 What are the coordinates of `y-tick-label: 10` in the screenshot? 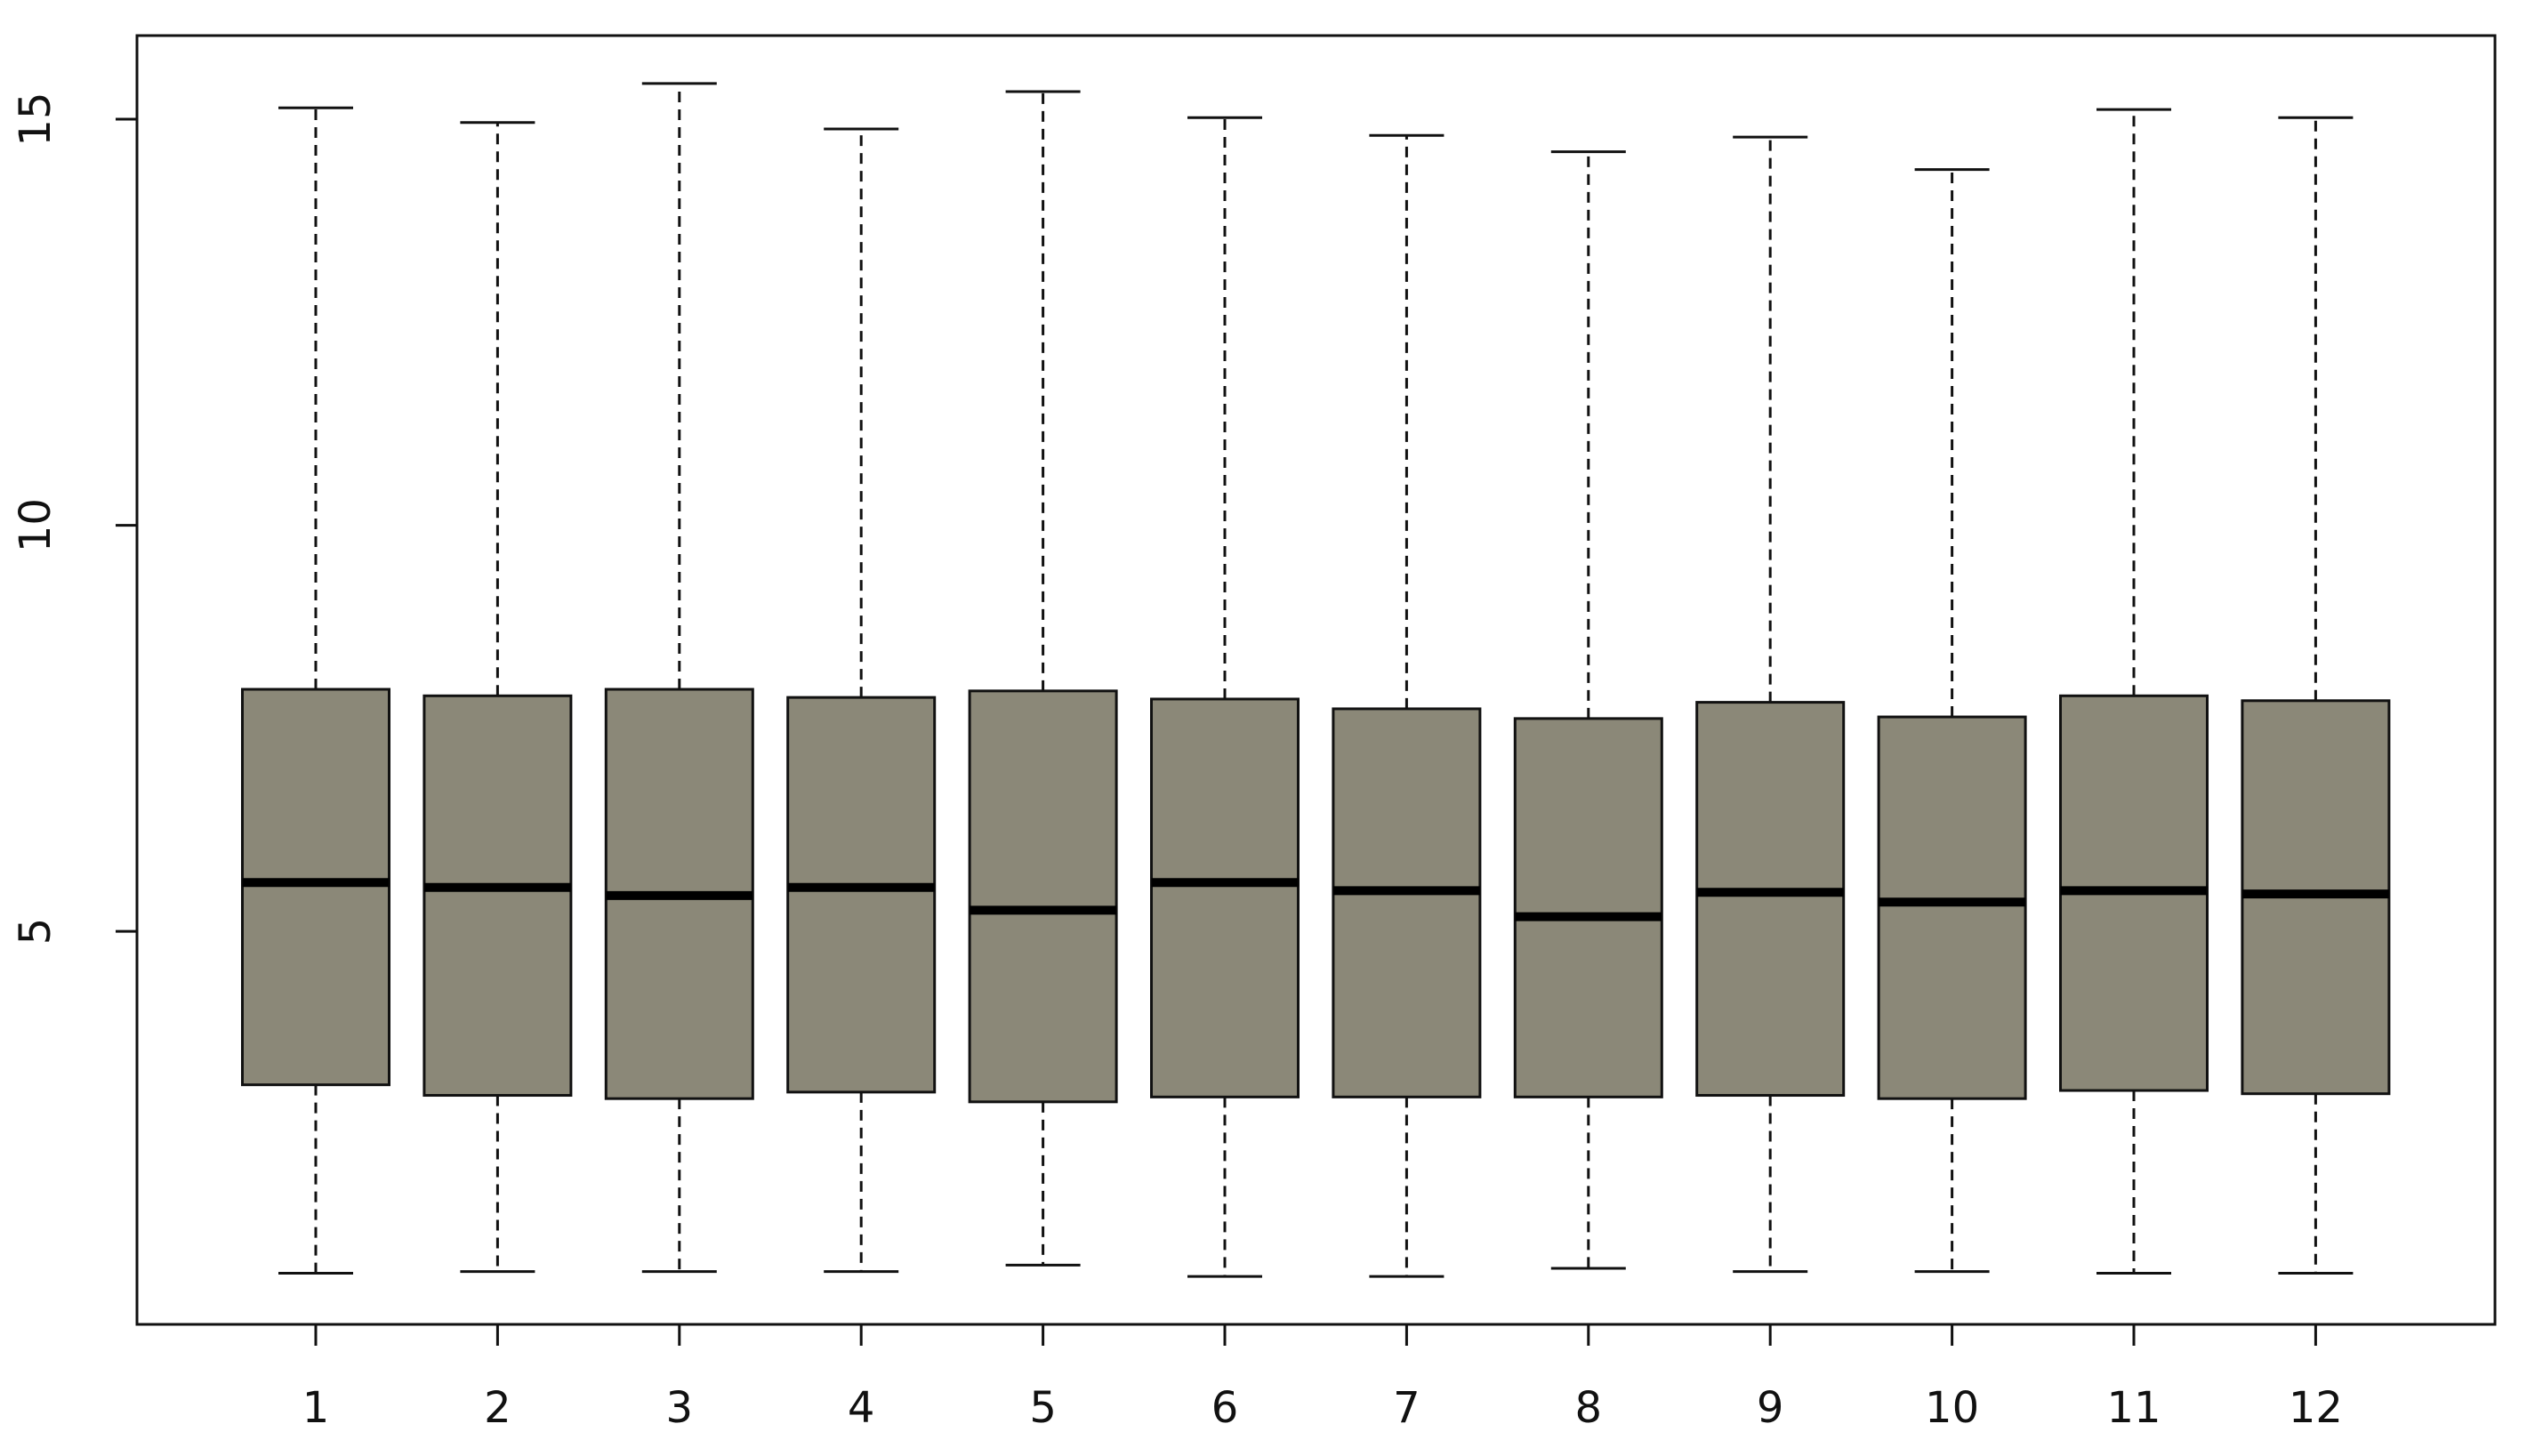 It's located at (35, 525).